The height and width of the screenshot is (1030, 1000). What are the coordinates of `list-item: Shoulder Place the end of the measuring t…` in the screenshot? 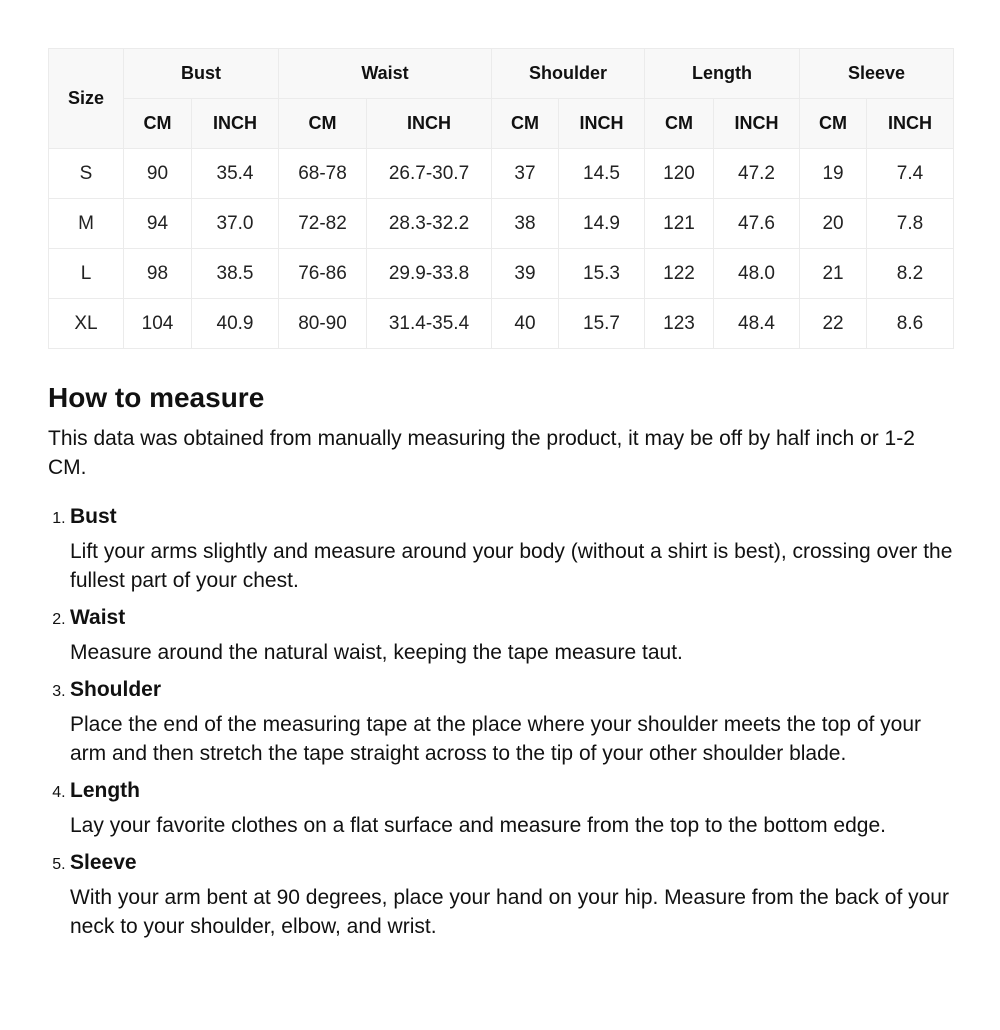 It's located at (514, 721).